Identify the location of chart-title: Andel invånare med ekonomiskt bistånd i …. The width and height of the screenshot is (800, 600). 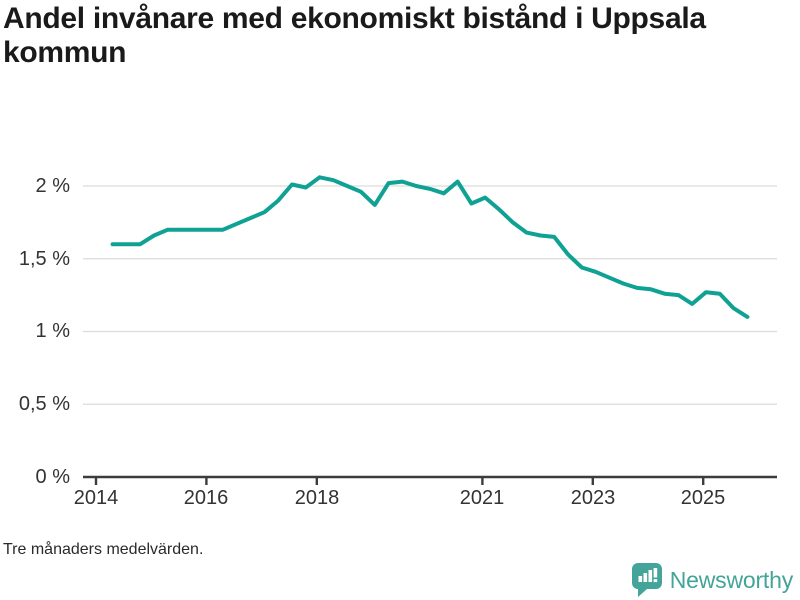
(354, 35).